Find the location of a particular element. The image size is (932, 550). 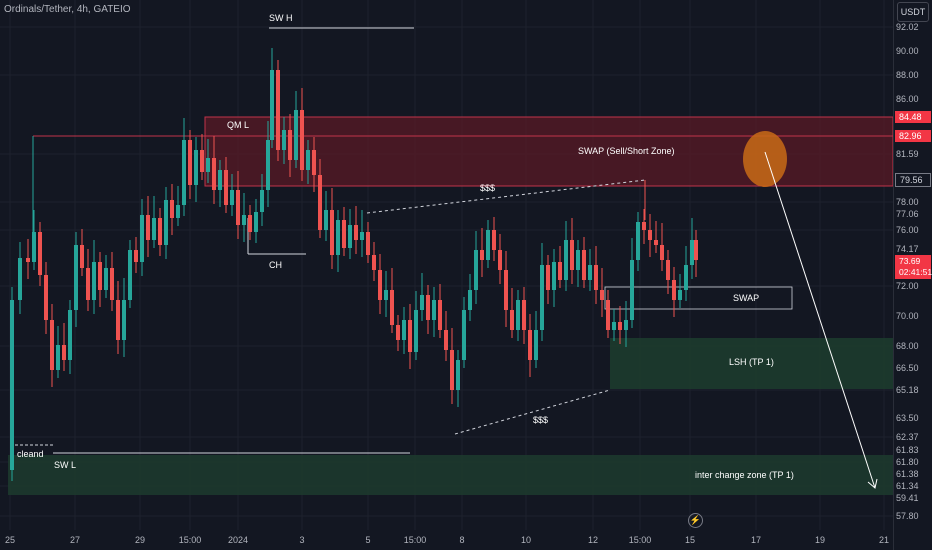

swap-label: SWAP is located at coordinates (746, 298).